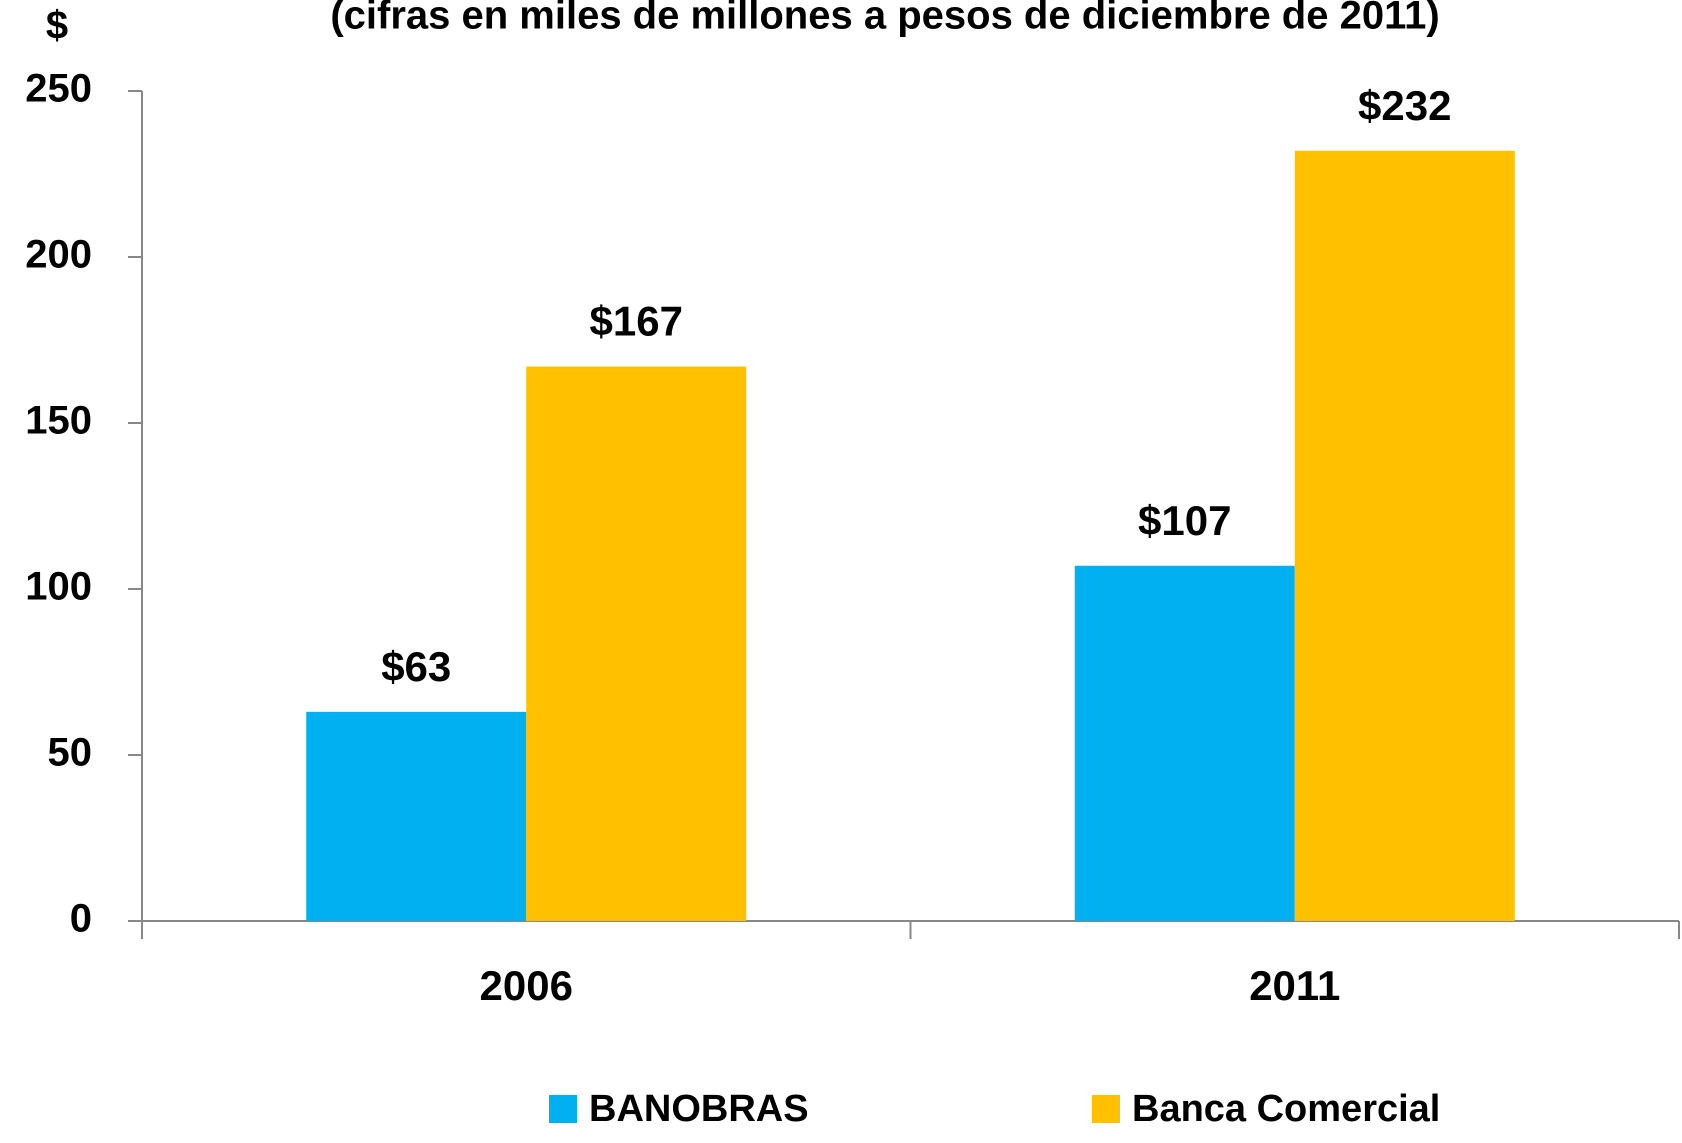 Image resolution: width=1682 pixels, height=1143 pixels. I want to click on y-tick-label: 0, so click(81, 919).